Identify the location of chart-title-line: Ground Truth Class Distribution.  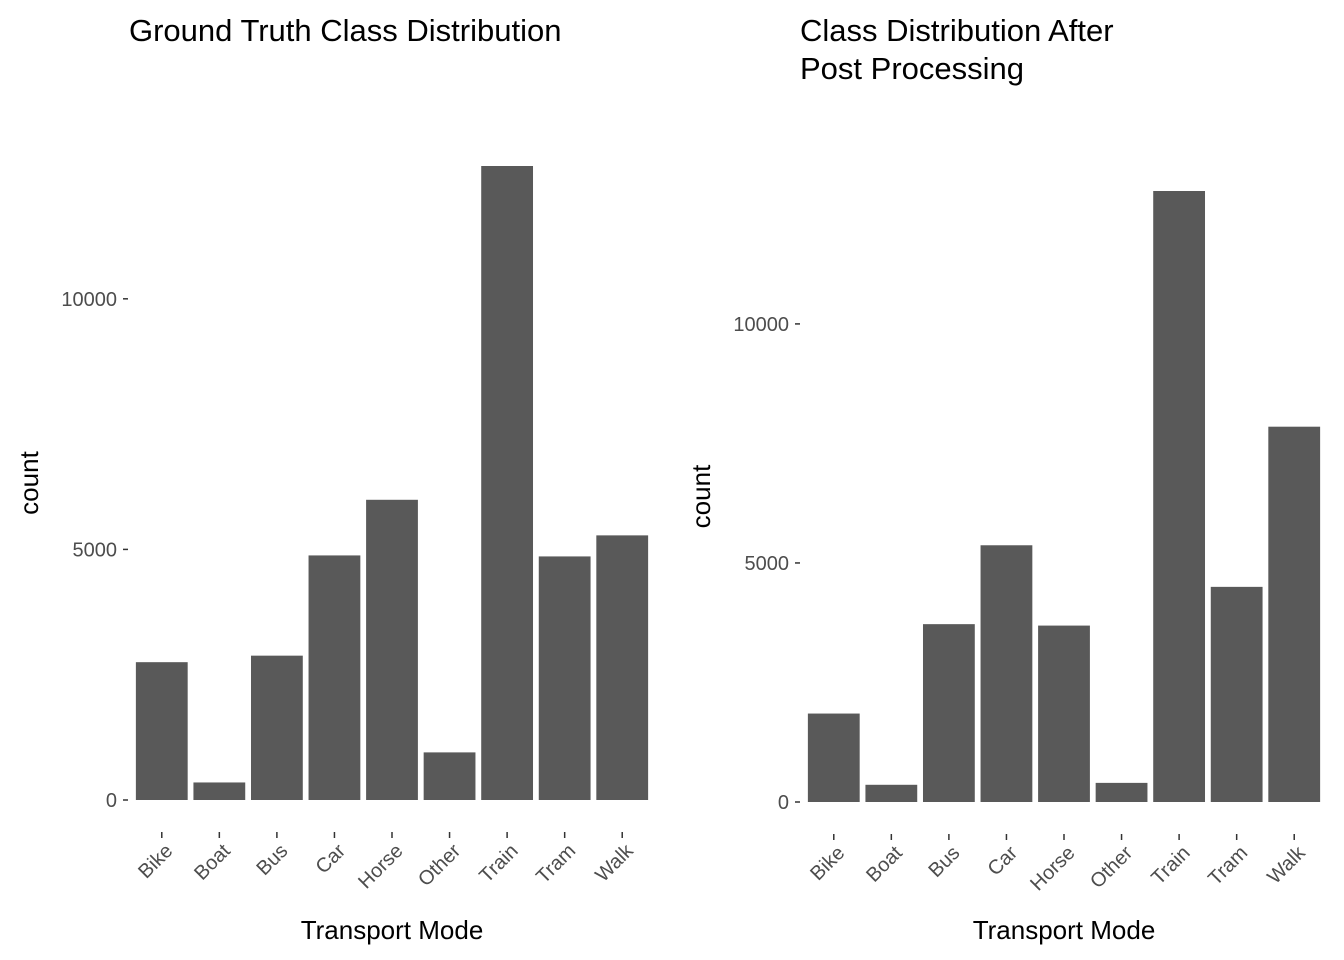
(345, 30).